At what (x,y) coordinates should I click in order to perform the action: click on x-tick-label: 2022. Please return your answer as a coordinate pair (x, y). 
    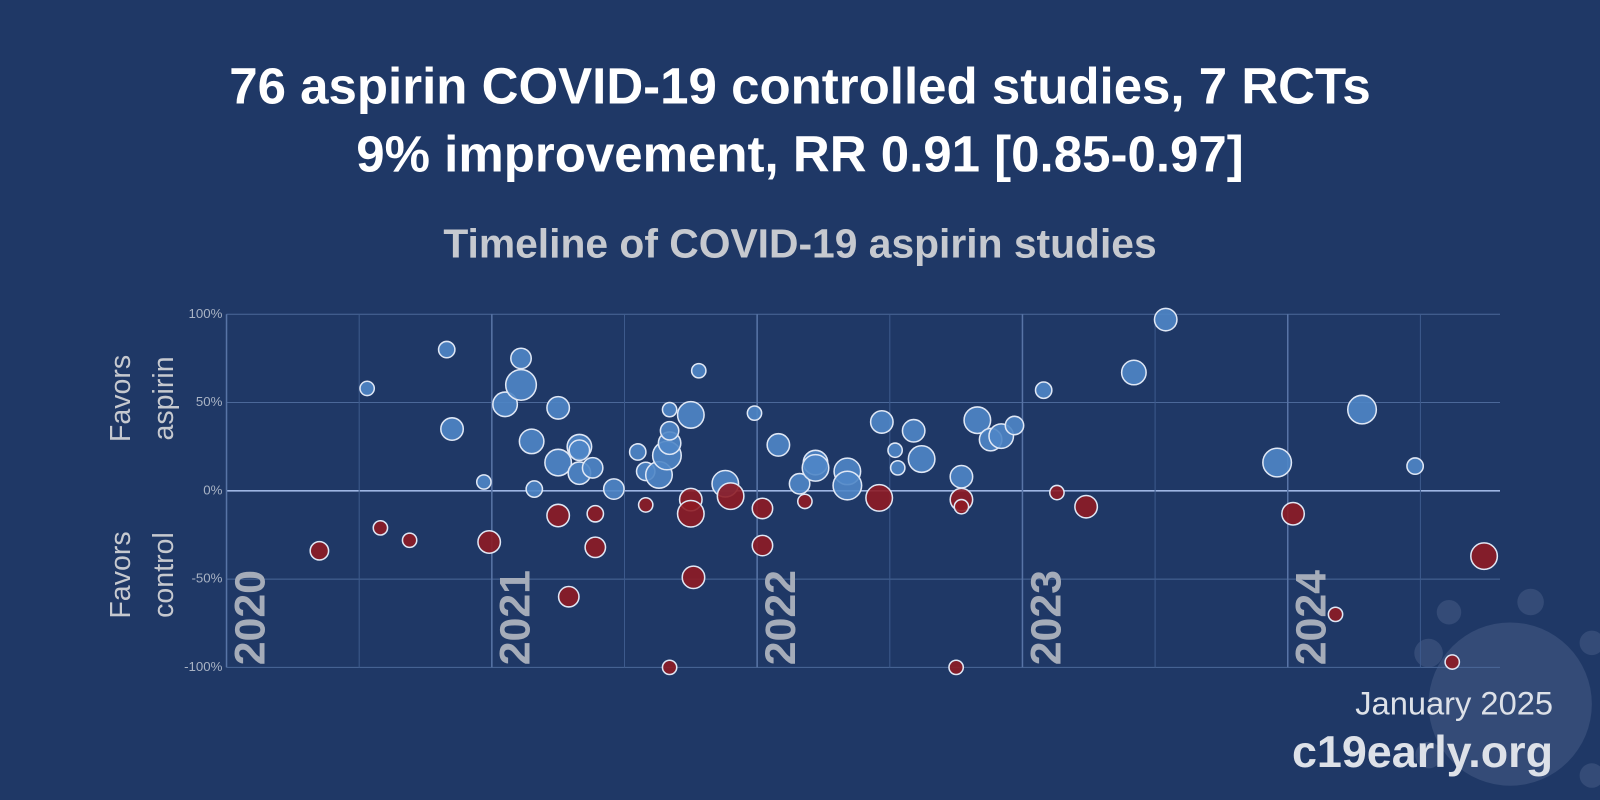
    Looking at the image, I should click on (781, 617).